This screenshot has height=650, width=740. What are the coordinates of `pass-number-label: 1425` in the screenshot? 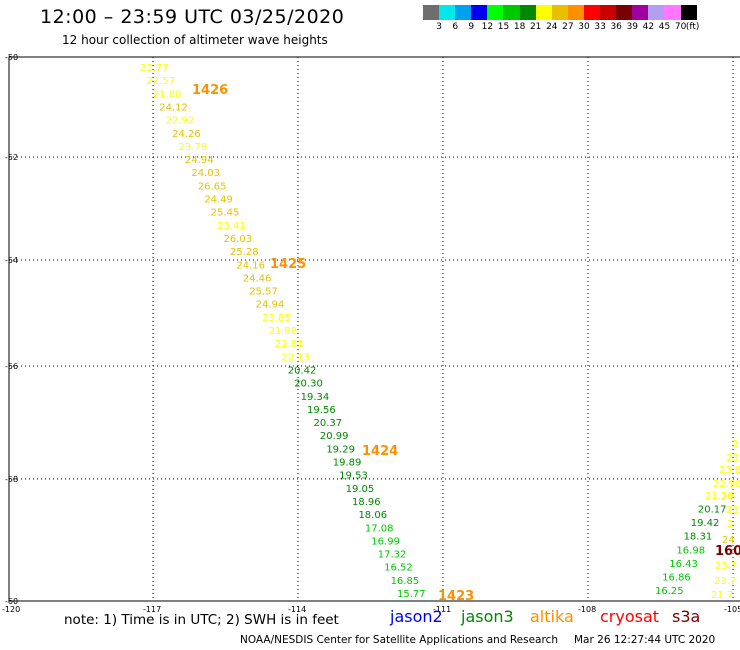 It's located at (288, 264).